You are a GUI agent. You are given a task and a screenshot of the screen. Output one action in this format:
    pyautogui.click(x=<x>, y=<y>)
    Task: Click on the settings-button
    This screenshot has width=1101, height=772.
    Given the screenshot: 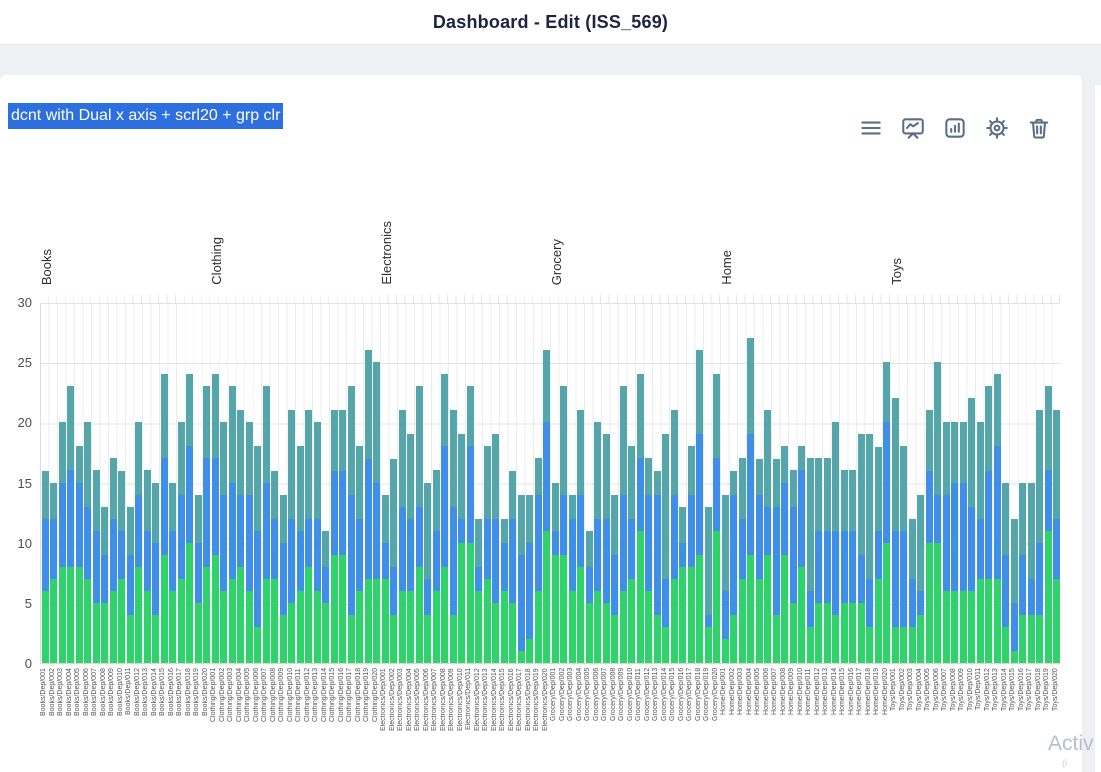 What is the action you would take?
    pyautogui.click(x=997, y=128)
    